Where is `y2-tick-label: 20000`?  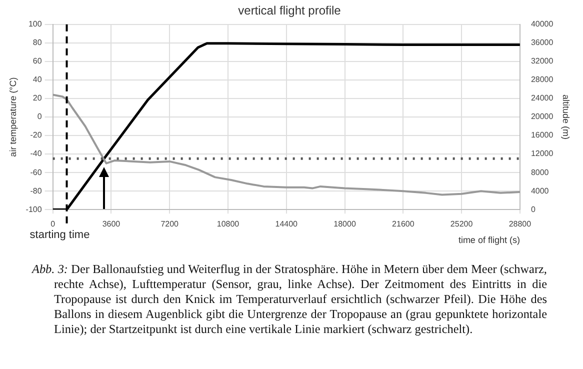 y2-tick-label: 20000 is located at coordinates (542, 117).